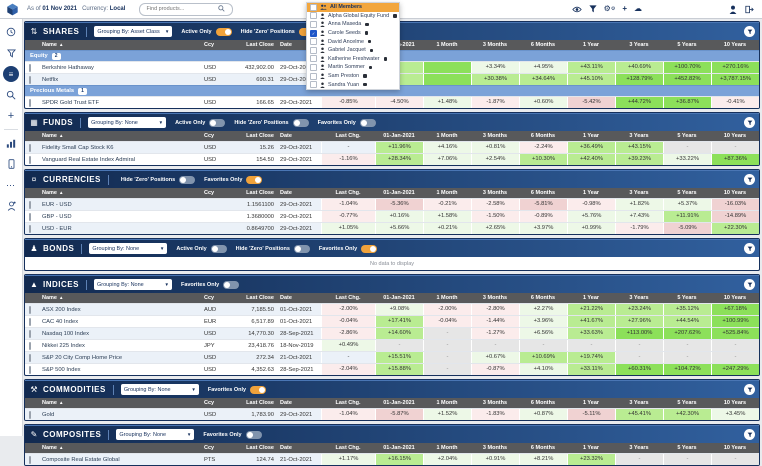  What do you see at coordinates (353, 50) in the screenshot?
I see `member-menu-item: Gabriel Jacquet` at bounding box center [353, 50].